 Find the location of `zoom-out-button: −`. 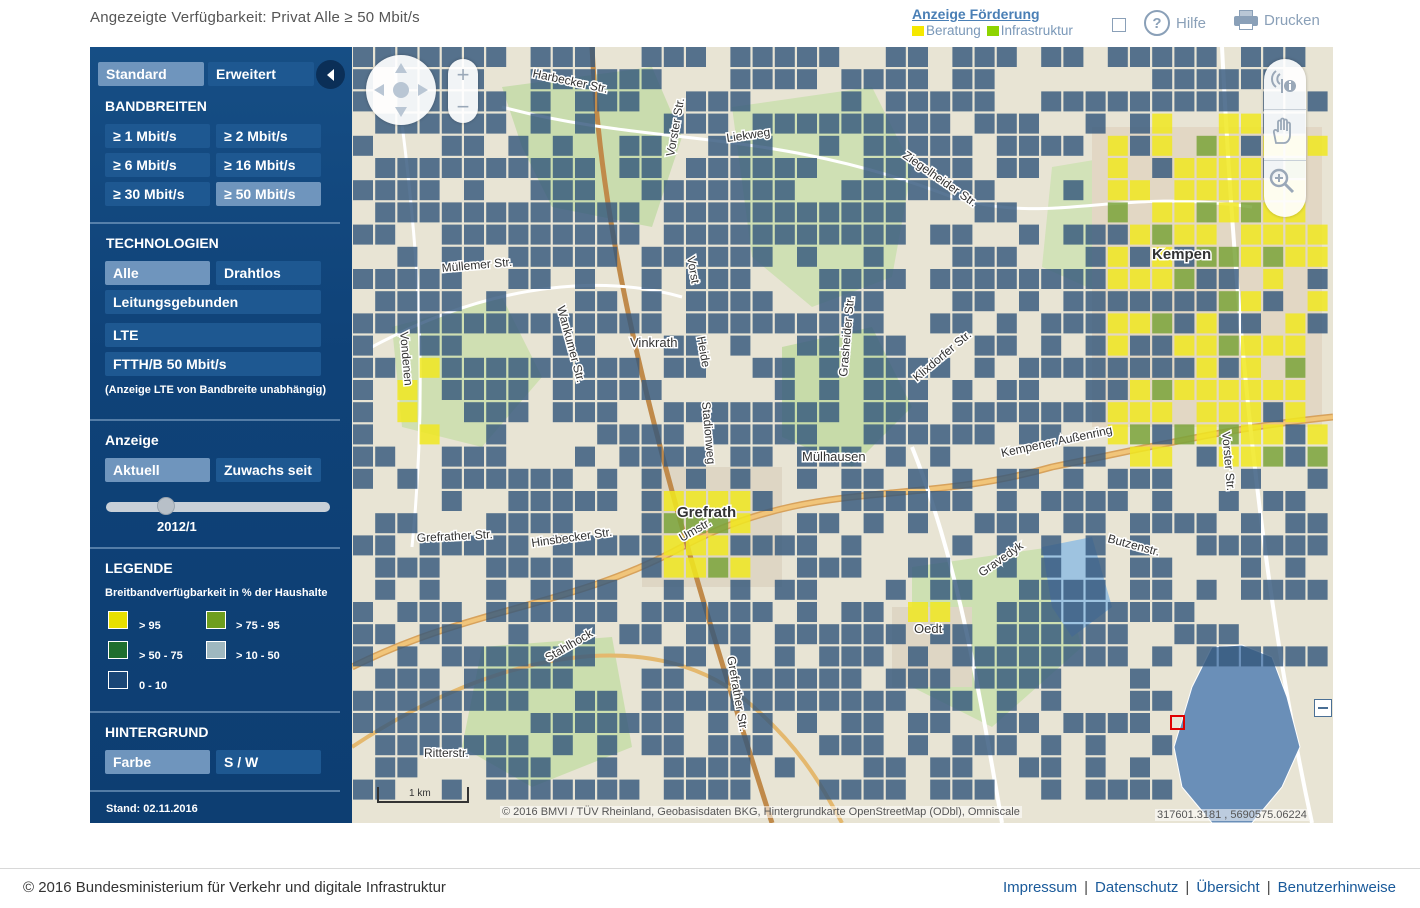

zoom-out-button: − is located at coordinates (463, 106).